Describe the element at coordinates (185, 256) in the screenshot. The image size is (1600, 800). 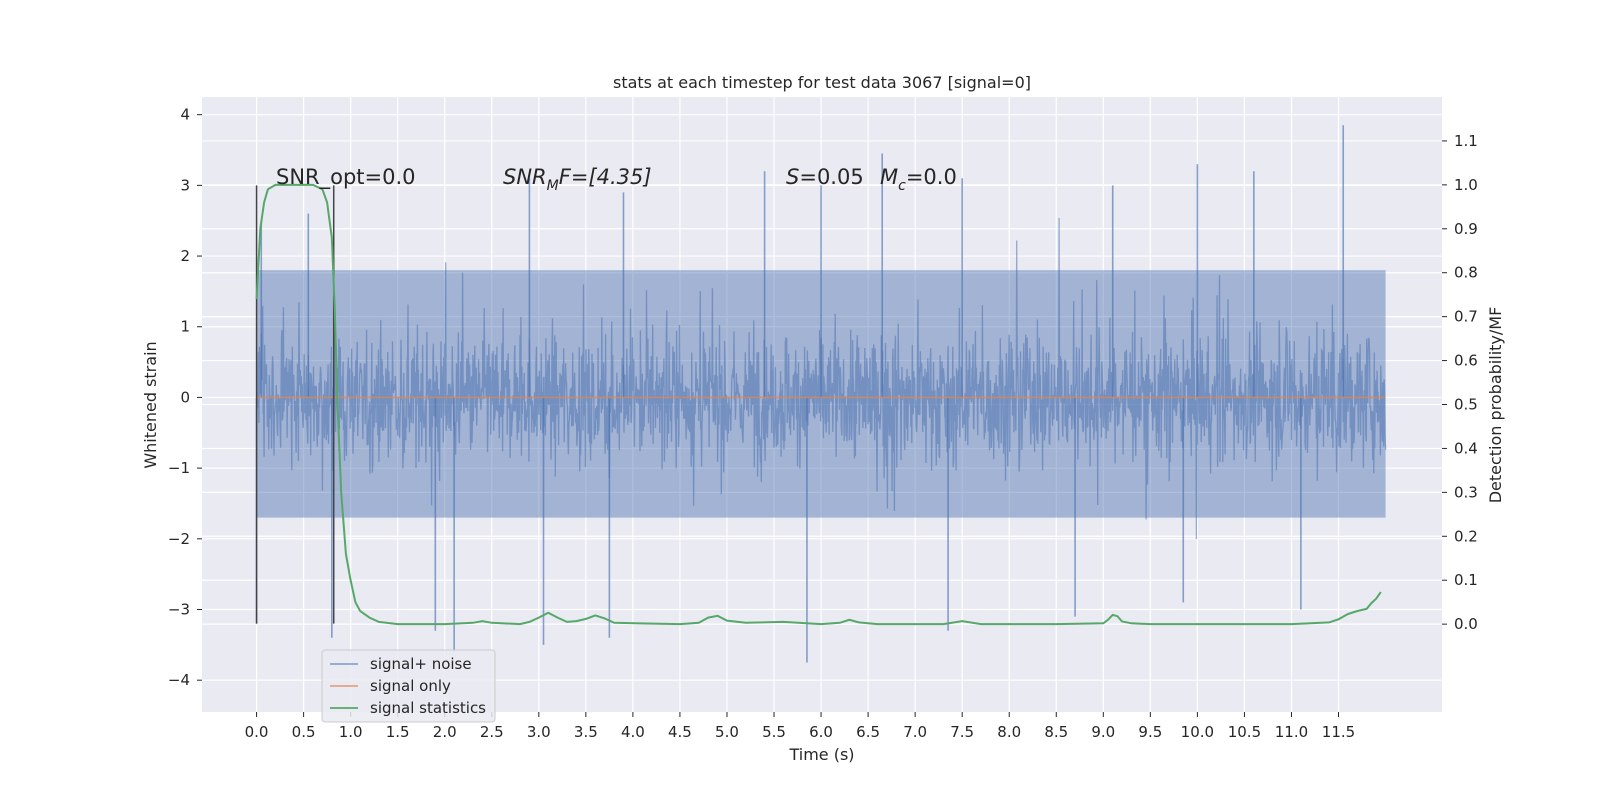
I see `y-tick-label: 2` at that location.